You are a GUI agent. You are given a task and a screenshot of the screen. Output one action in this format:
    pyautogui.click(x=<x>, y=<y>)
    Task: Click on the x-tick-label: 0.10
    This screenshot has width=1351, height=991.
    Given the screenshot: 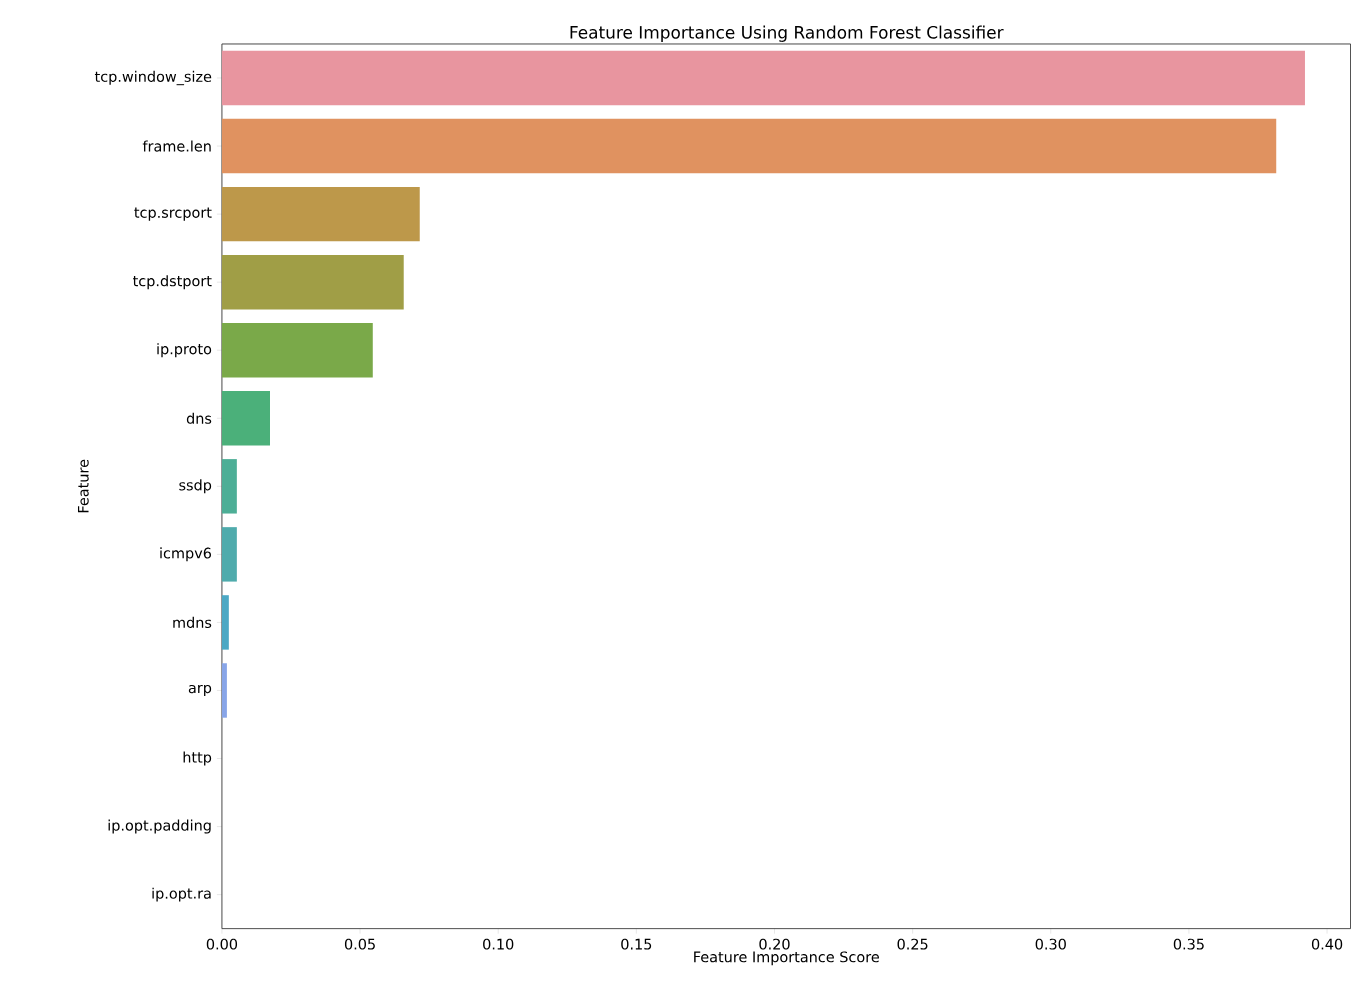 What is the action you would take?
    pyautogui.click(x=498, y=944)
    